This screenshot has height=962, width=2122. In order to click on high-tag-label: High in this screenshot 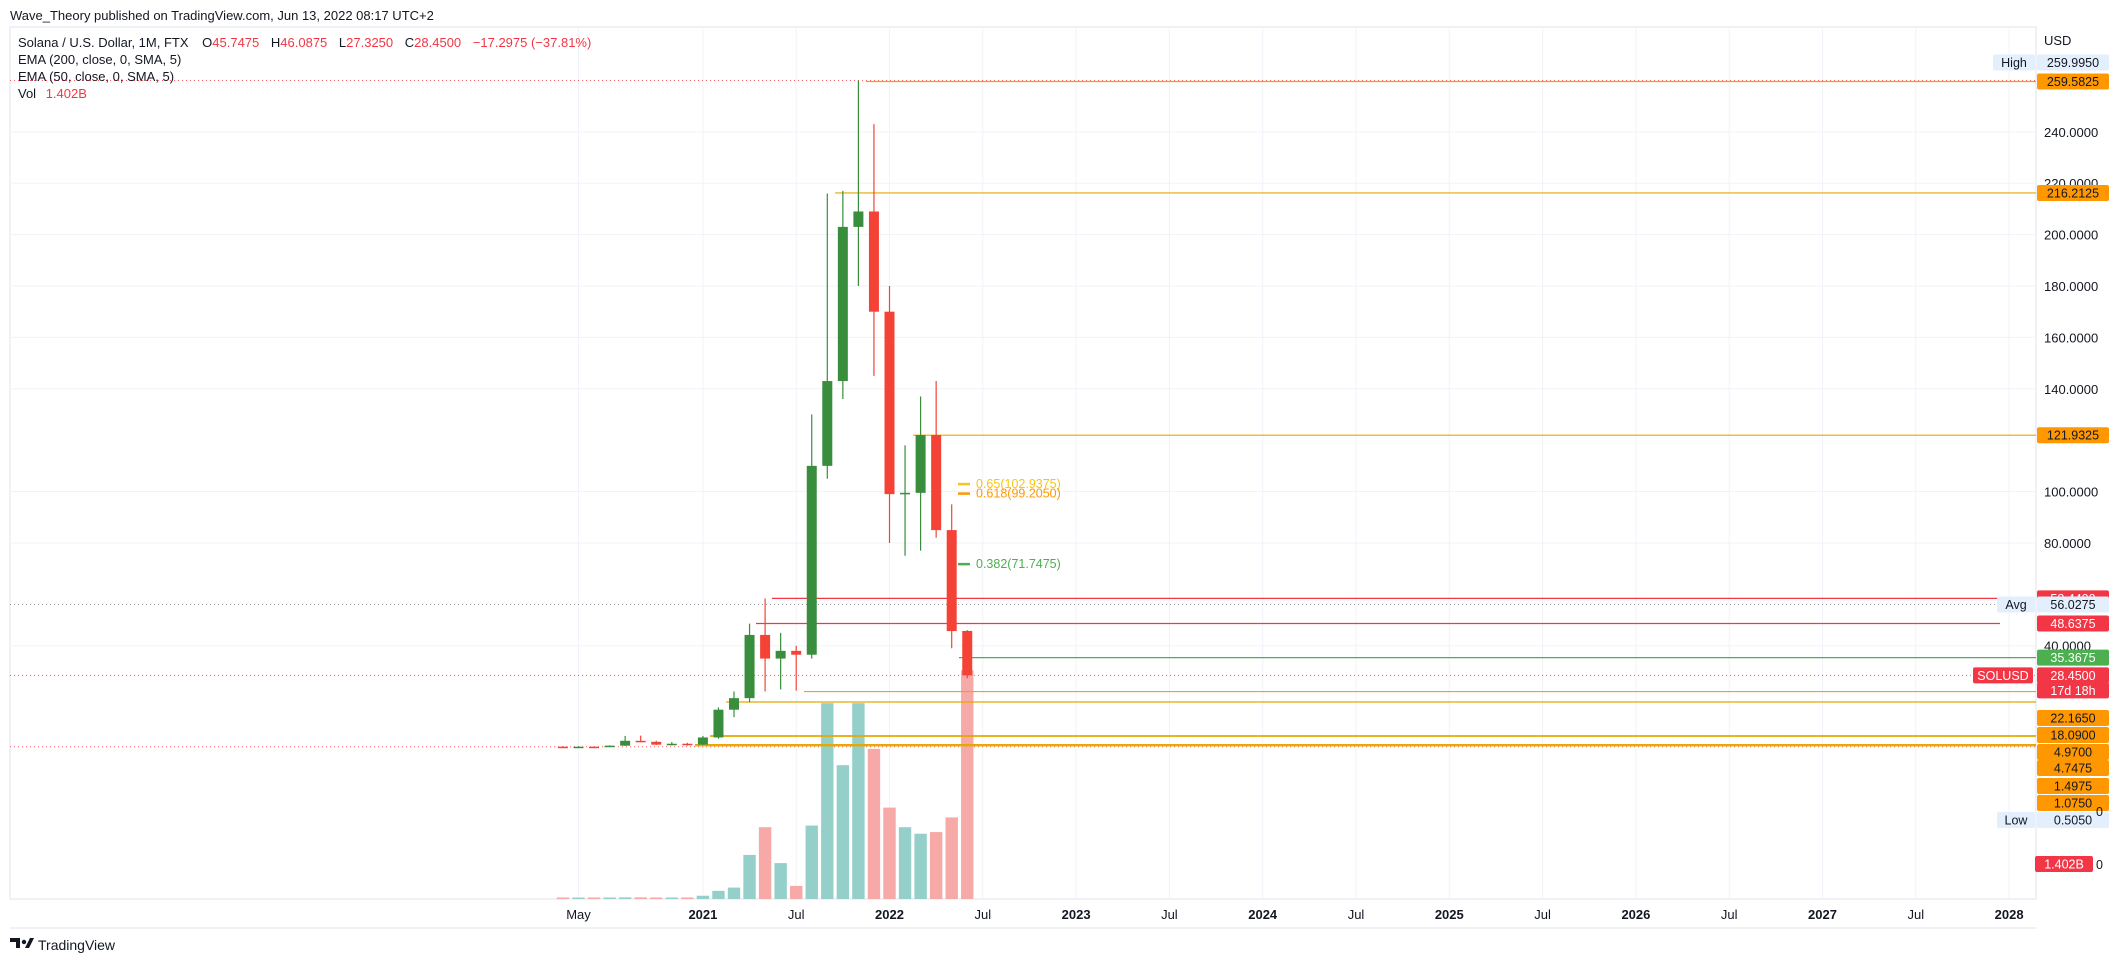, I will do `click(2014, 63)`.